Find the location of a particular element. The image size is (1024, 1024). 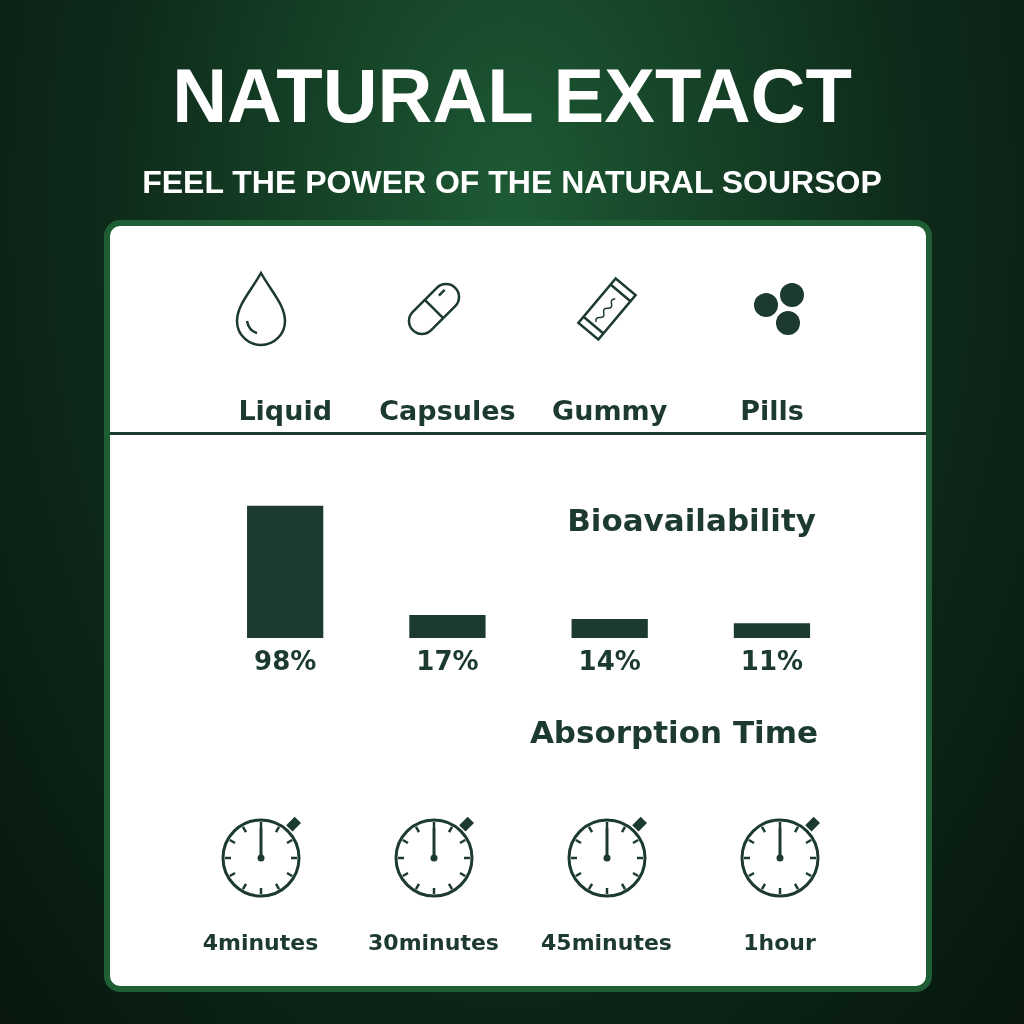

data-label: 11% is located at coordinates (772, 660).